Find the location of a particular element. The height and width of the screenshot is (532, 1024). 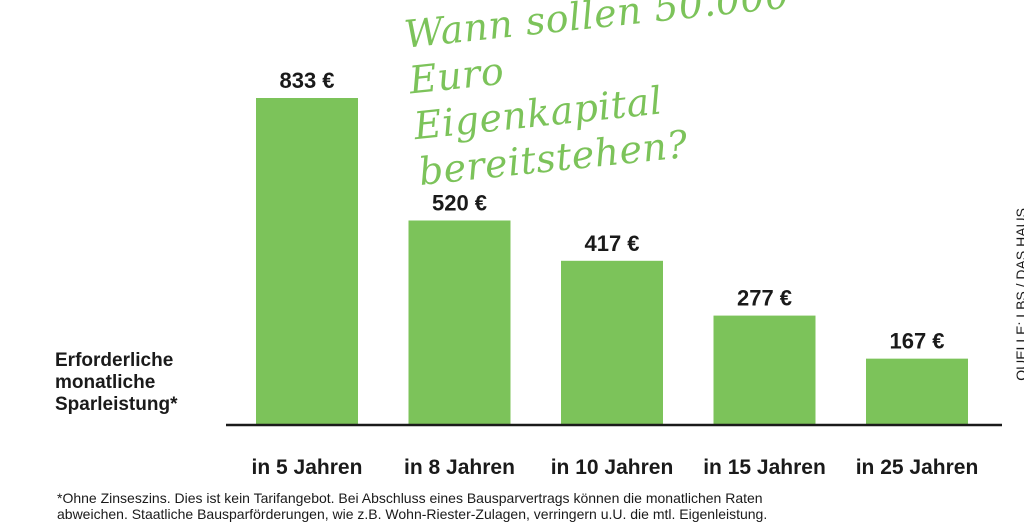

y-axis-label: Erforderliche monatliche Sparleistung* is located at coordinates (116, 382).